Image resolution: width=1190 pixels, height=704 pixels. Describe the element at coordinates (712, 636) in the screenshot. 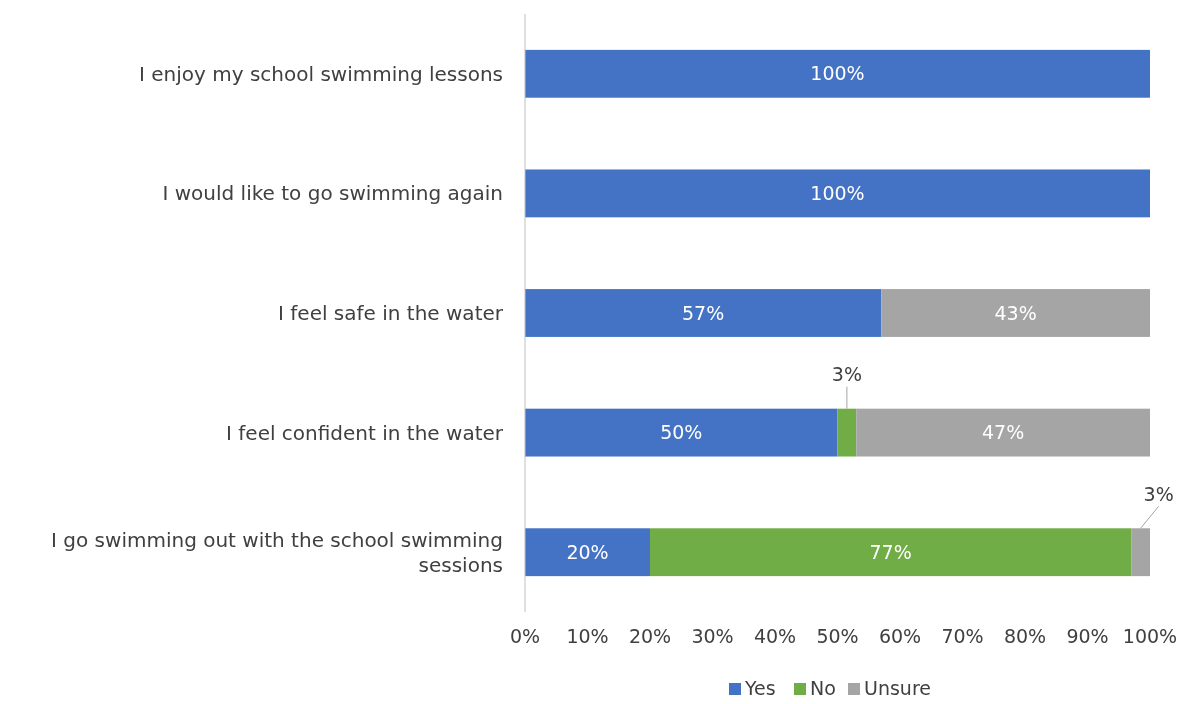

I see `x-tick-label: 30%` at that location.